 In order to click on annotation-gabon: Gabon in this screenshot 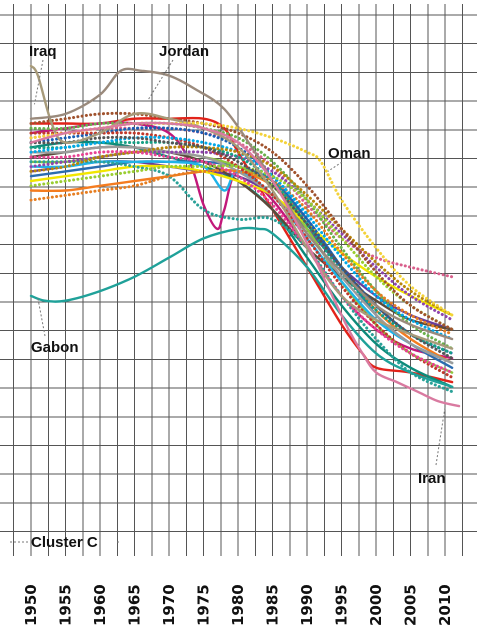, I will do `click(55, 347)`.